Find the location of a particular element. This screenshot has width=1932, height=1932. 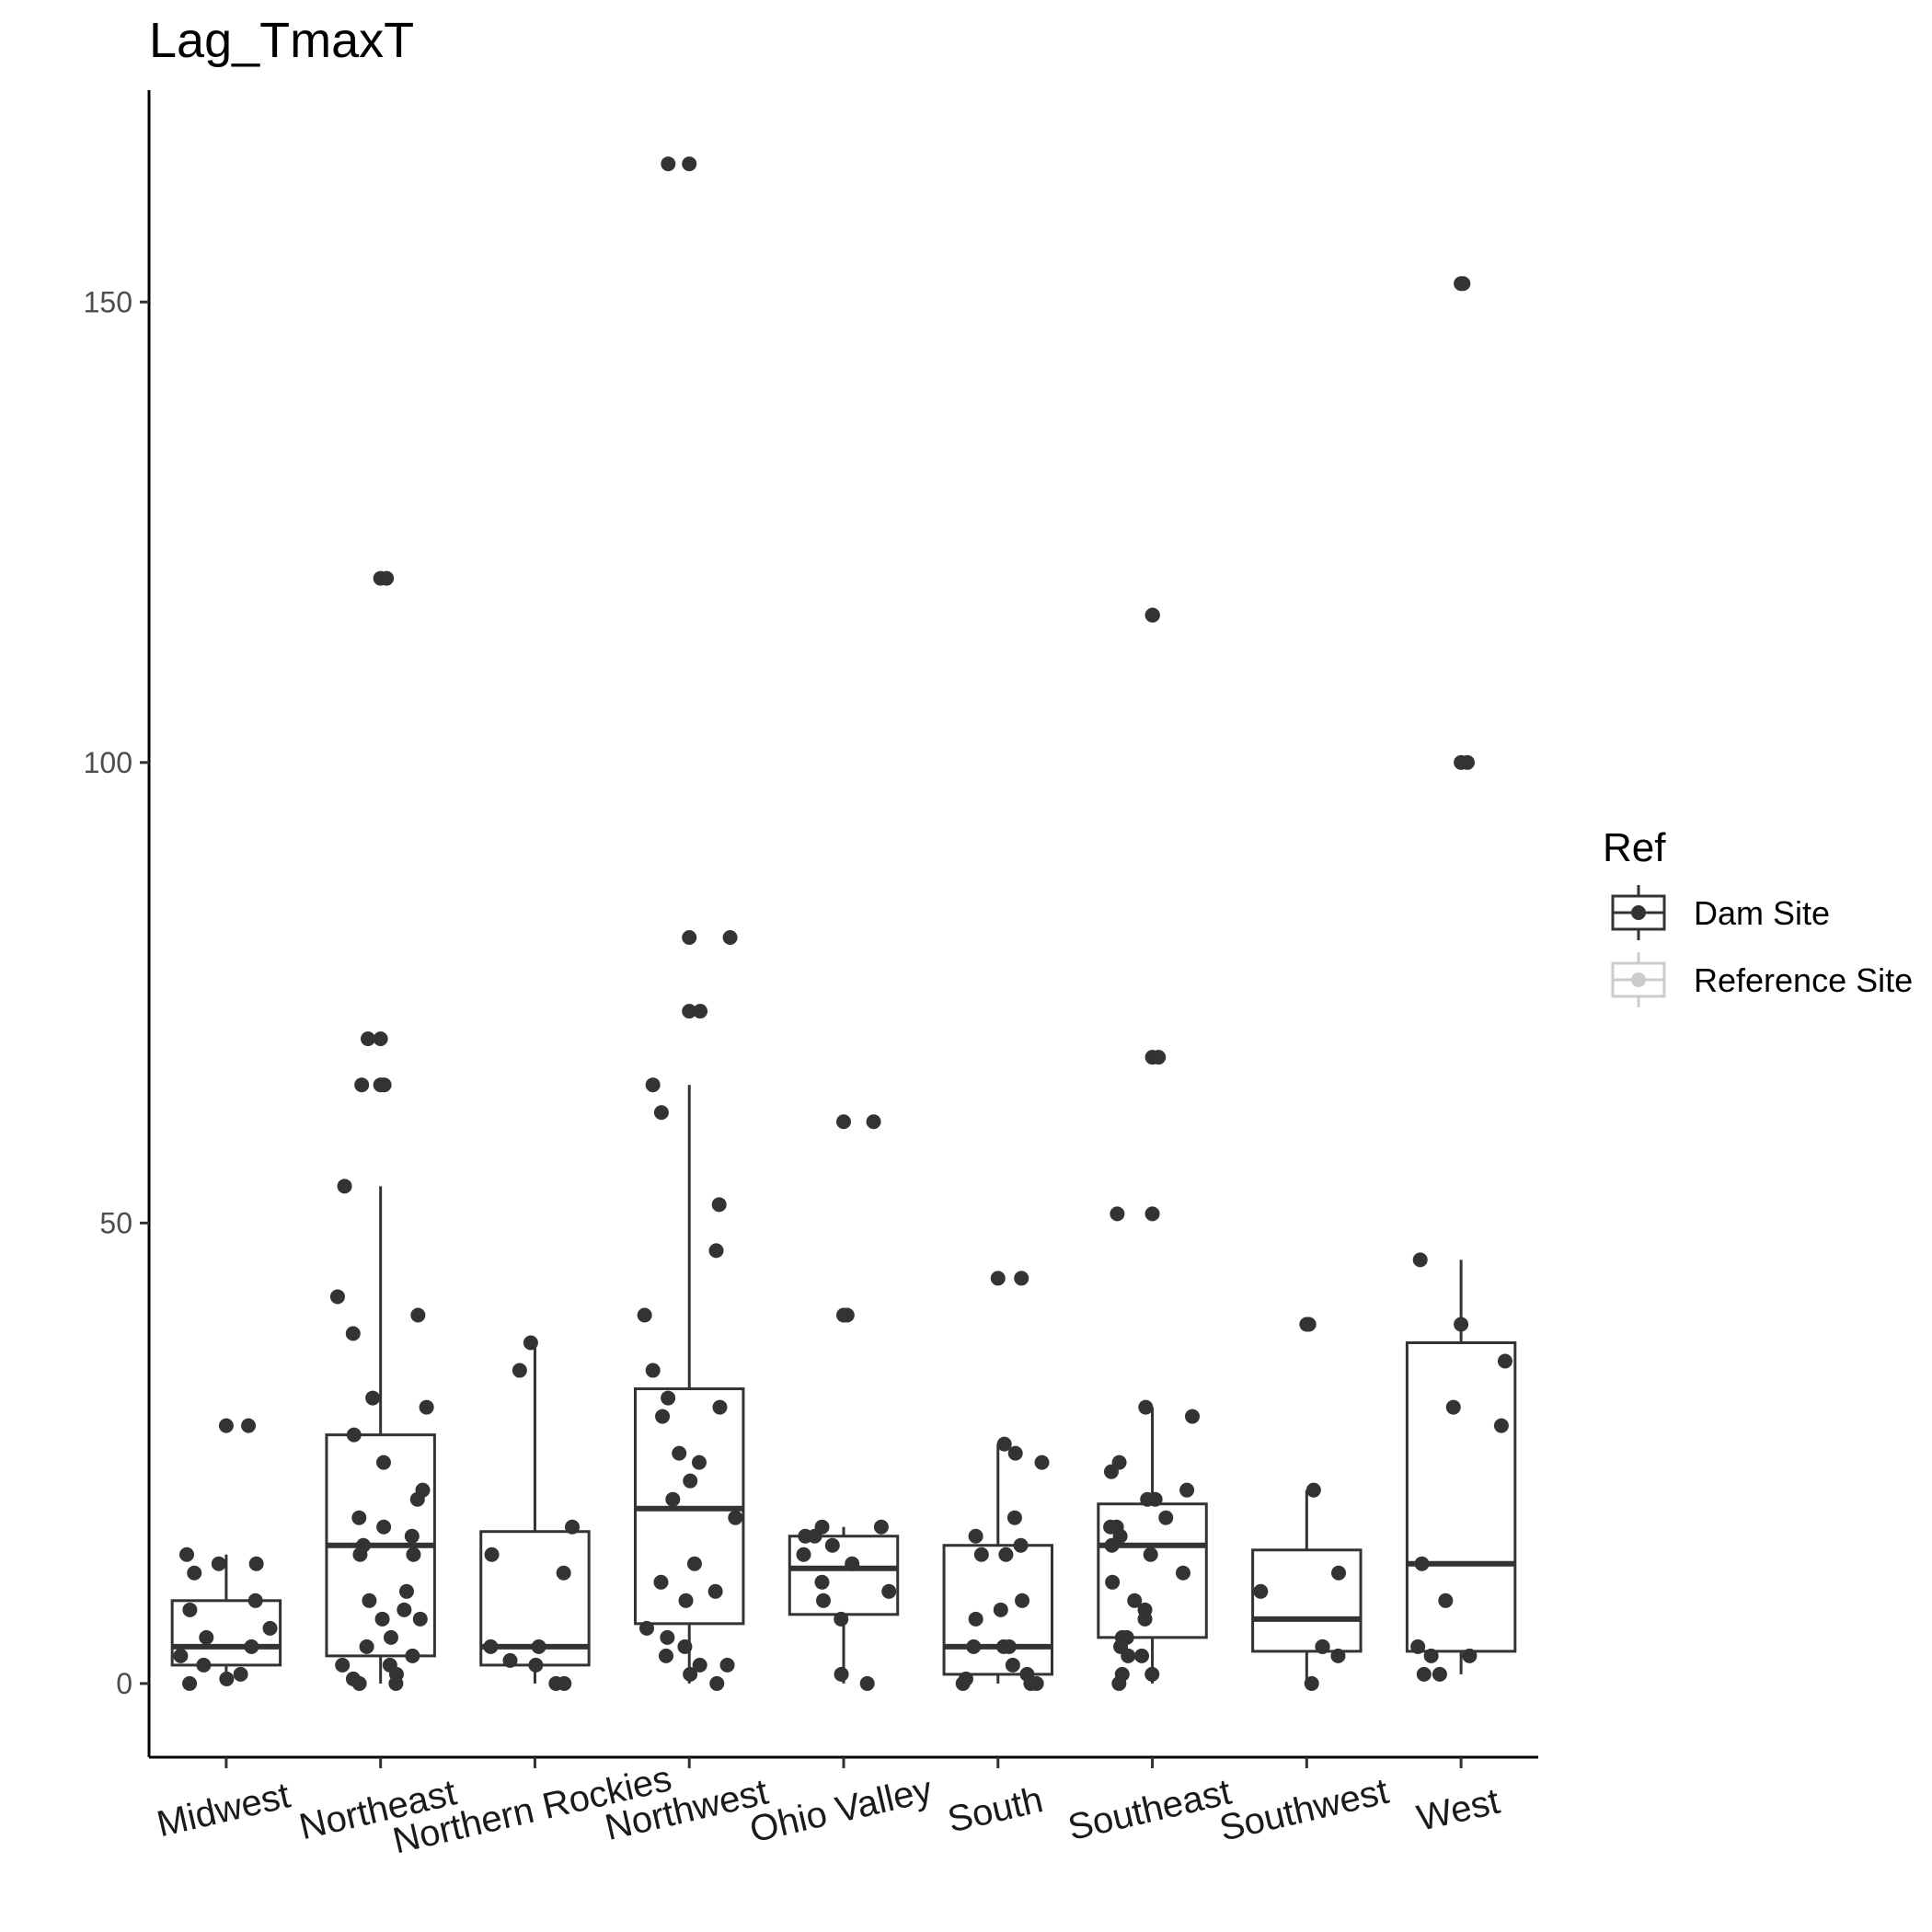

legend-title: Ref is located at coordinates (1634, 847).